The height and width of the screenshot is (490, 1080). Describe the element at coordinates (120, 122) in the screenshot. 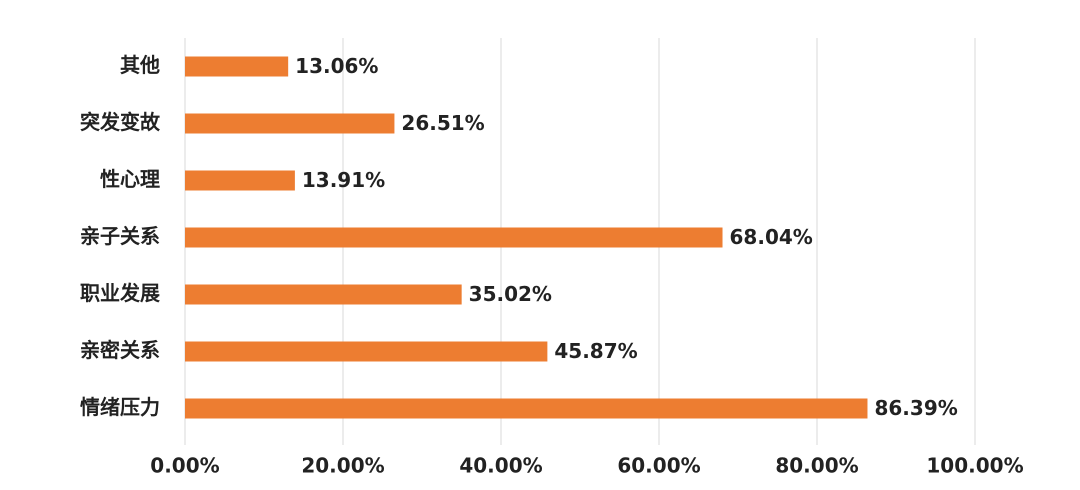

I see `y-tick-label: 突发变故` at that location.